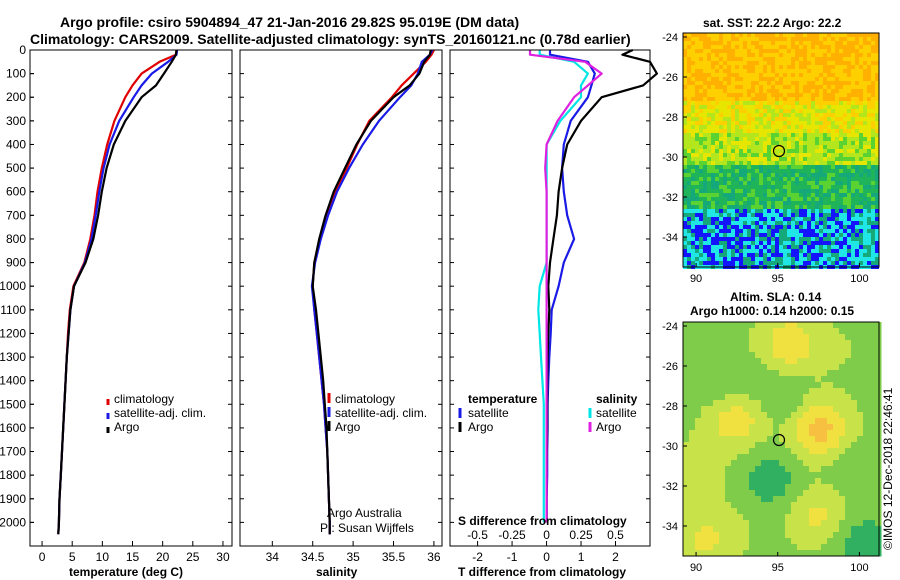  I want to click on map-y-tick-label: -24, so click(670, 327).